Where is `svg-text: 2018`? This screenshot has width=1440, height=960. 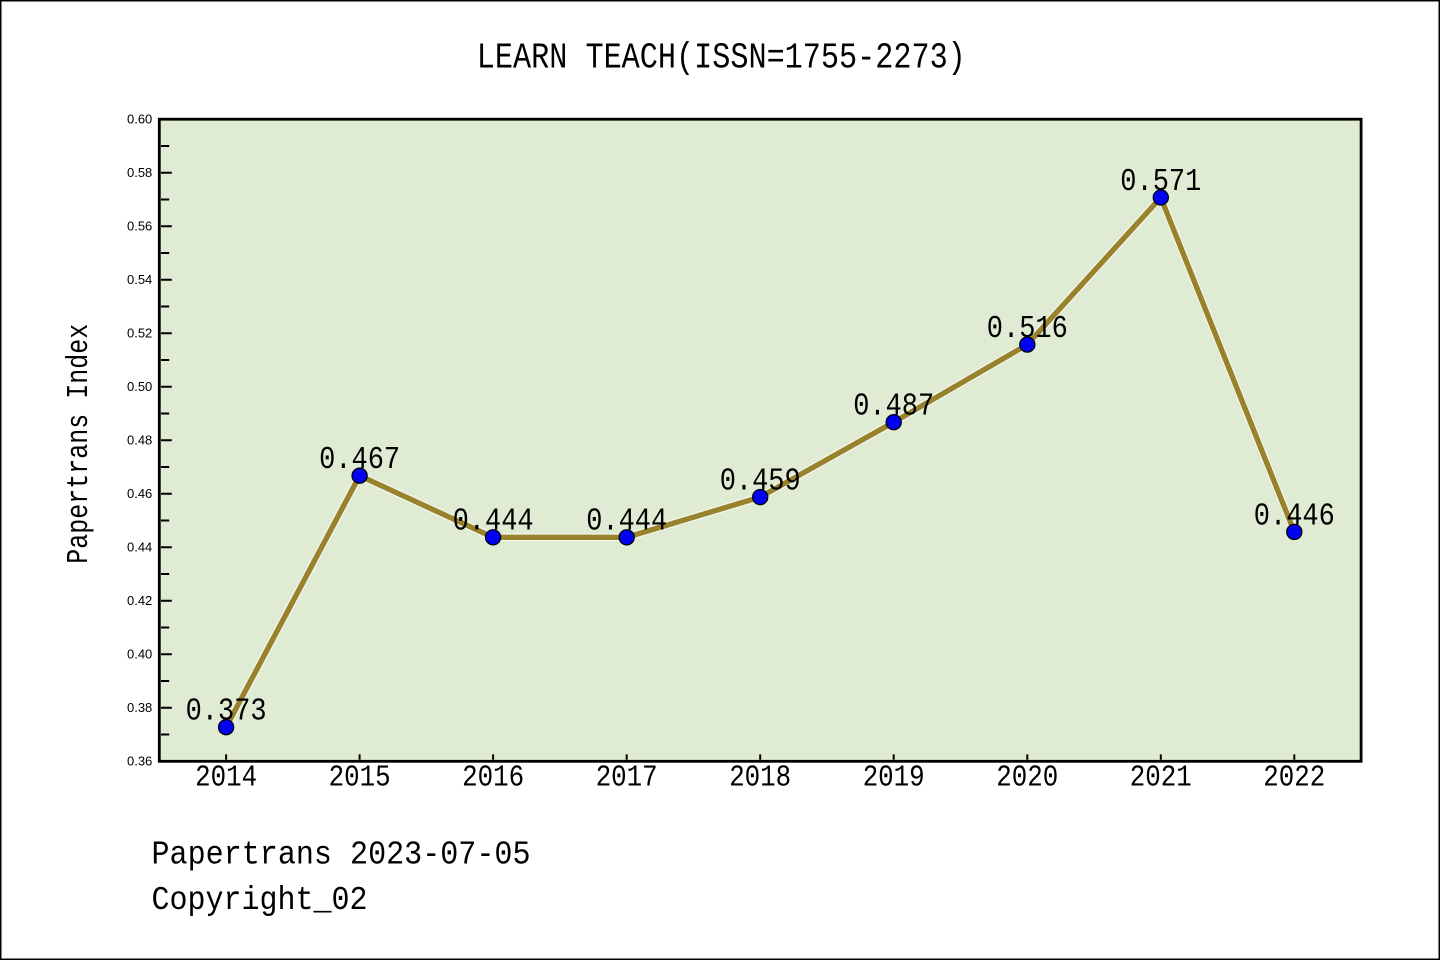 svg-text: 2018 is located at coordinates (760, 777).